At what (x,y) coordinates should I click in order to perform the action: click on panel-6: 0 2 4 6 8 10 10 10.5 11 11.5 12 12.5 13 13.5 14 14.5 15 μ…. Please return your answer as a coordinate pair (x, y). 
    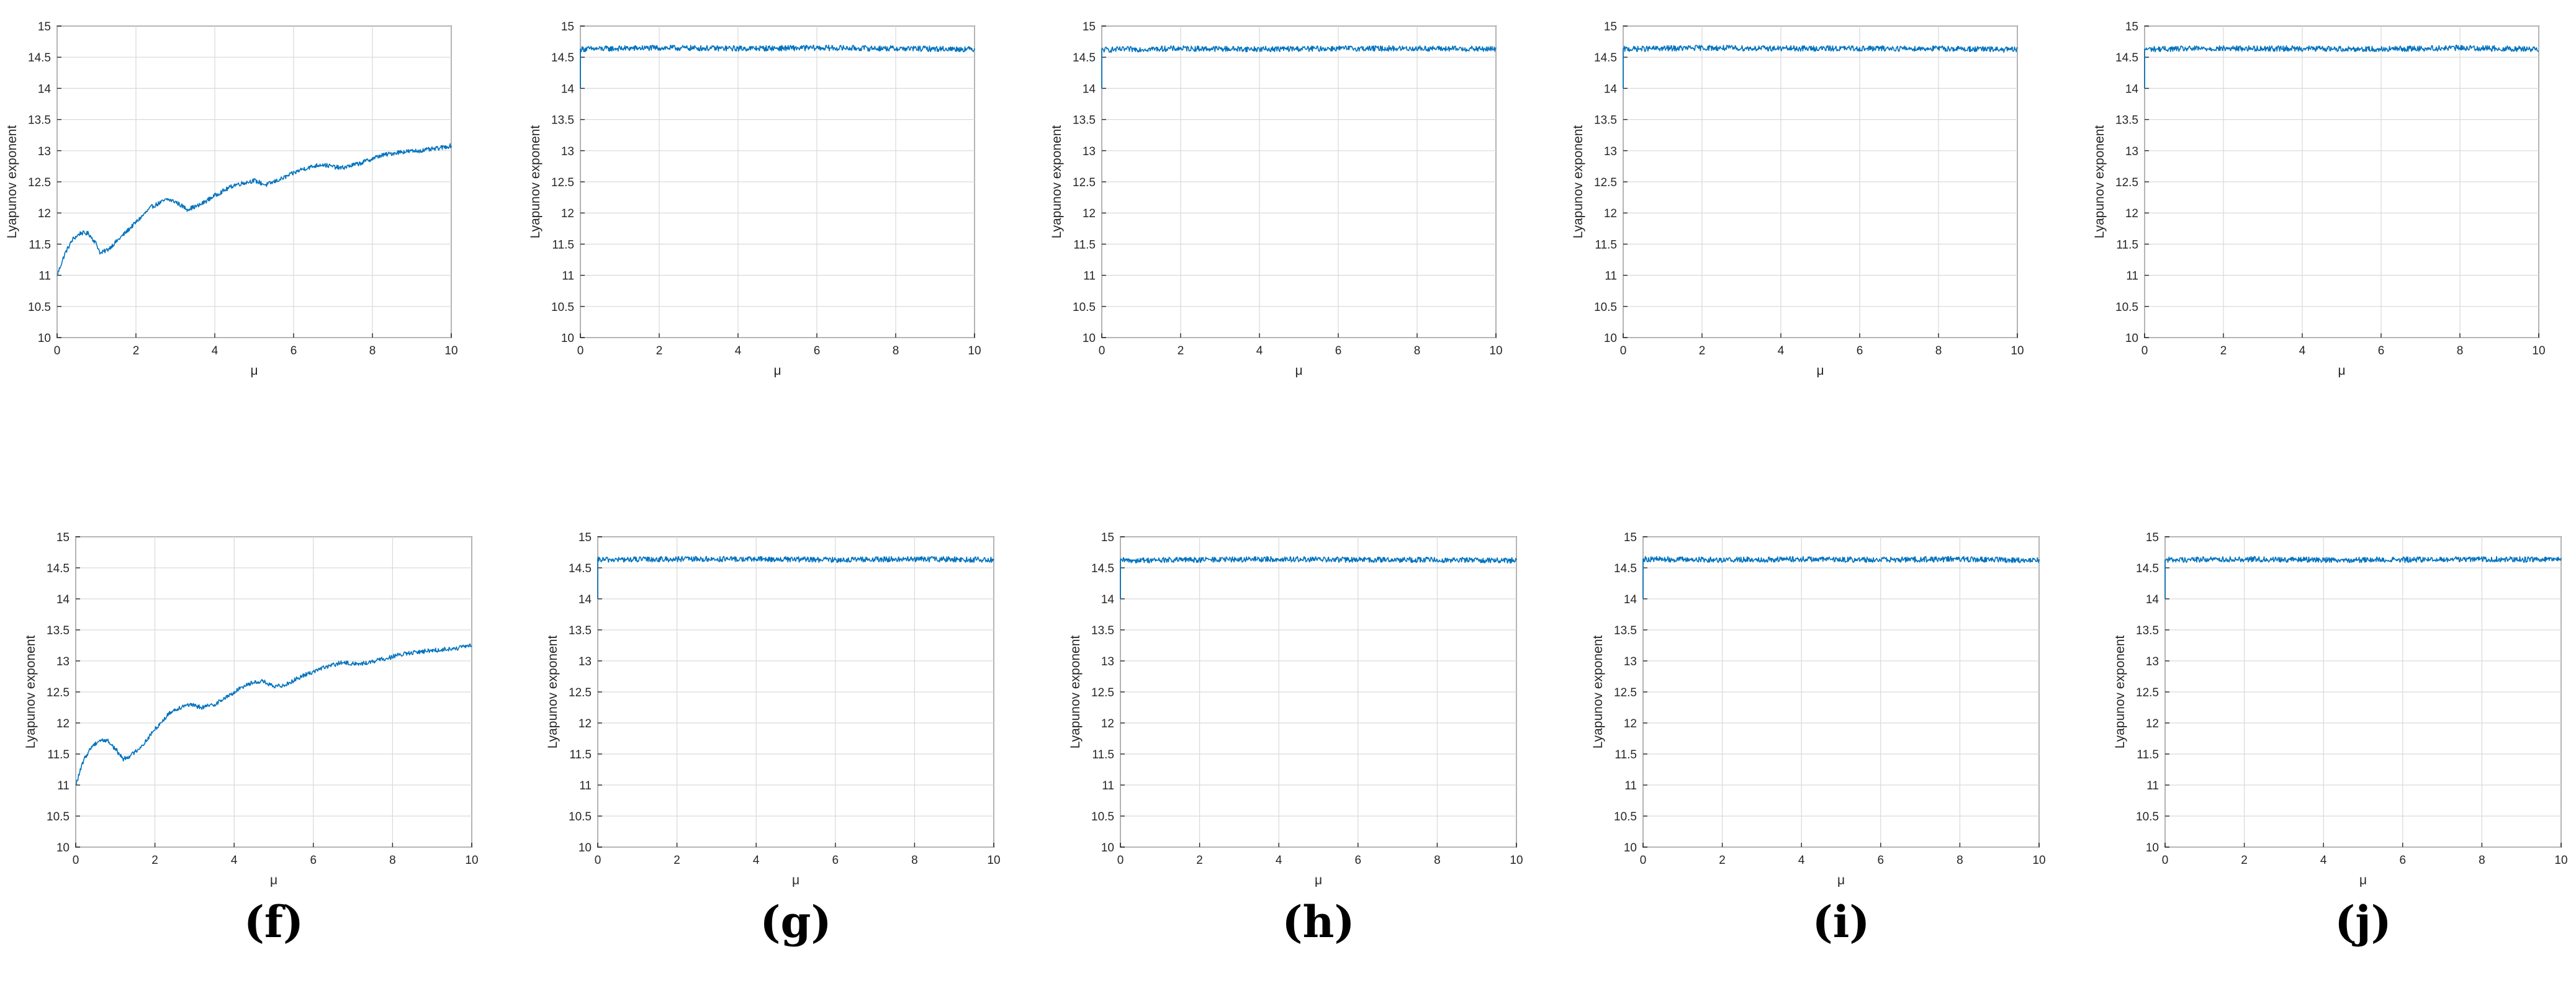
    Looking at the image, I should click on (773, 739).